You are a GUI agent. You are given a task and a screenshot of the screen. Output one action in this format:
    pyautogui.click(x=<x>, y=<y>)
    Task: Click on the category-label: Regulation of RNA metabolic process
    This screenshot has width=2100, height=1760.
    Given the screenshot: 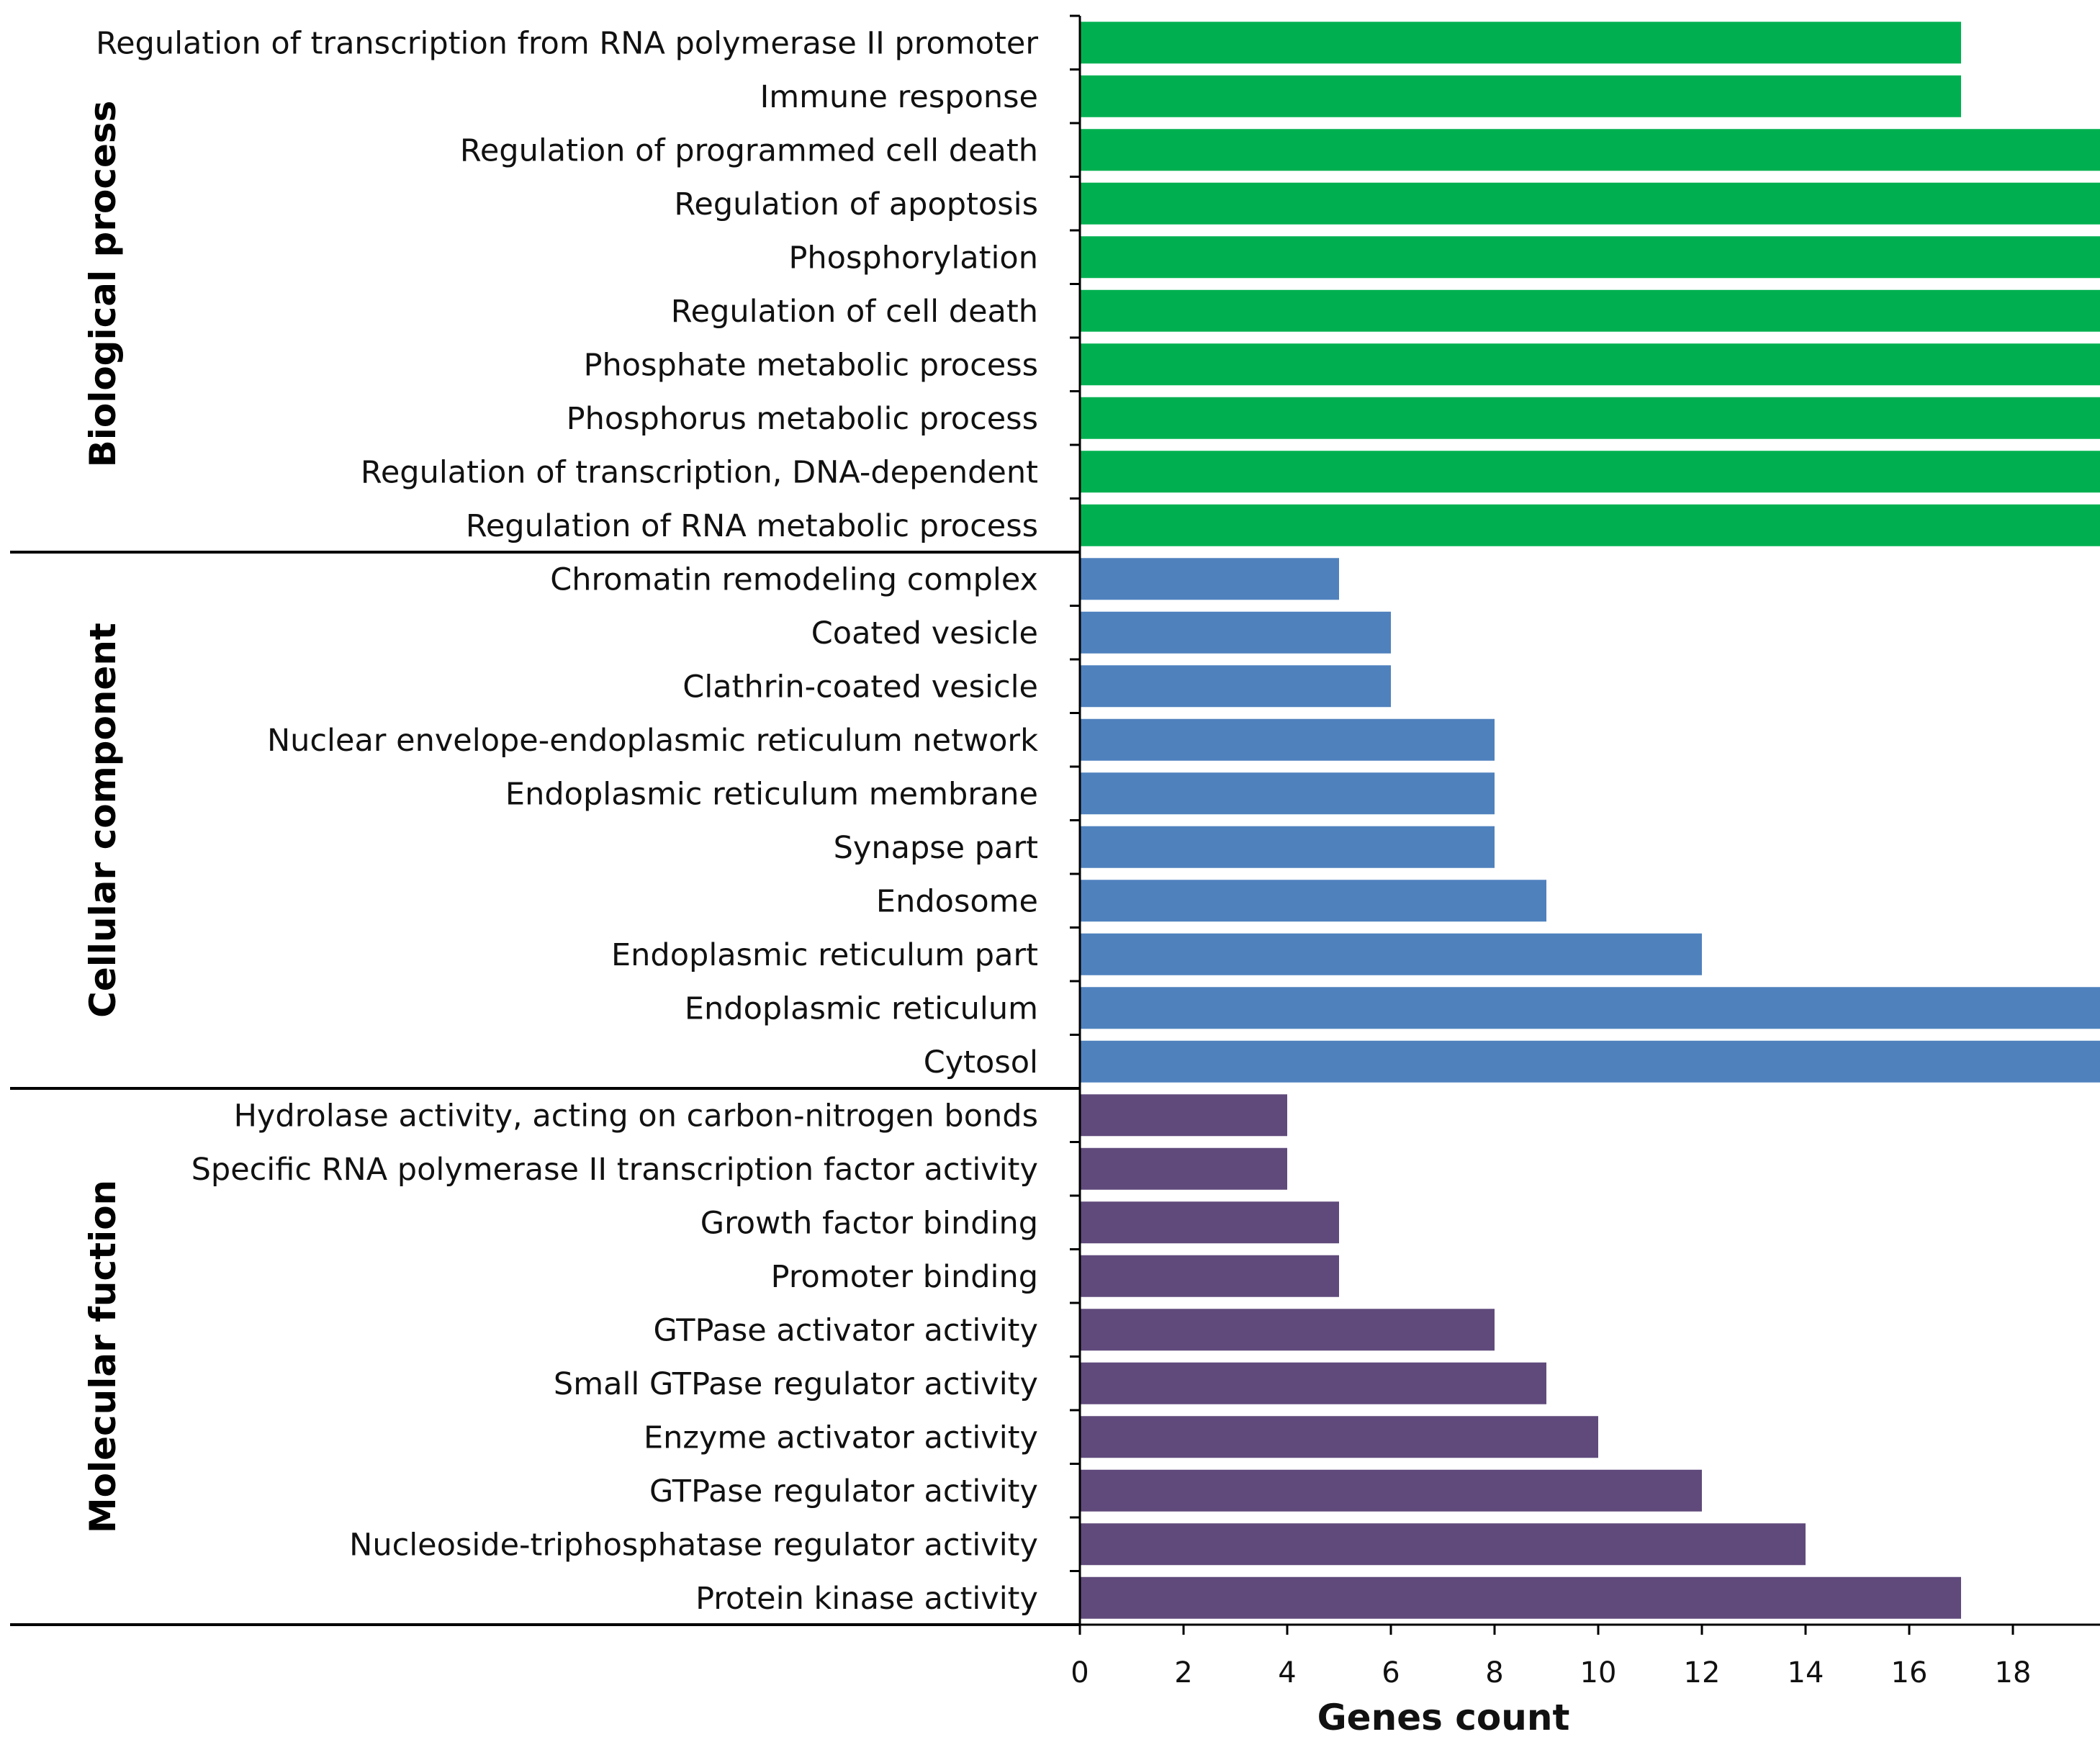 What is the action you would take?
    pyautogui.click(x=752, y=526)
    